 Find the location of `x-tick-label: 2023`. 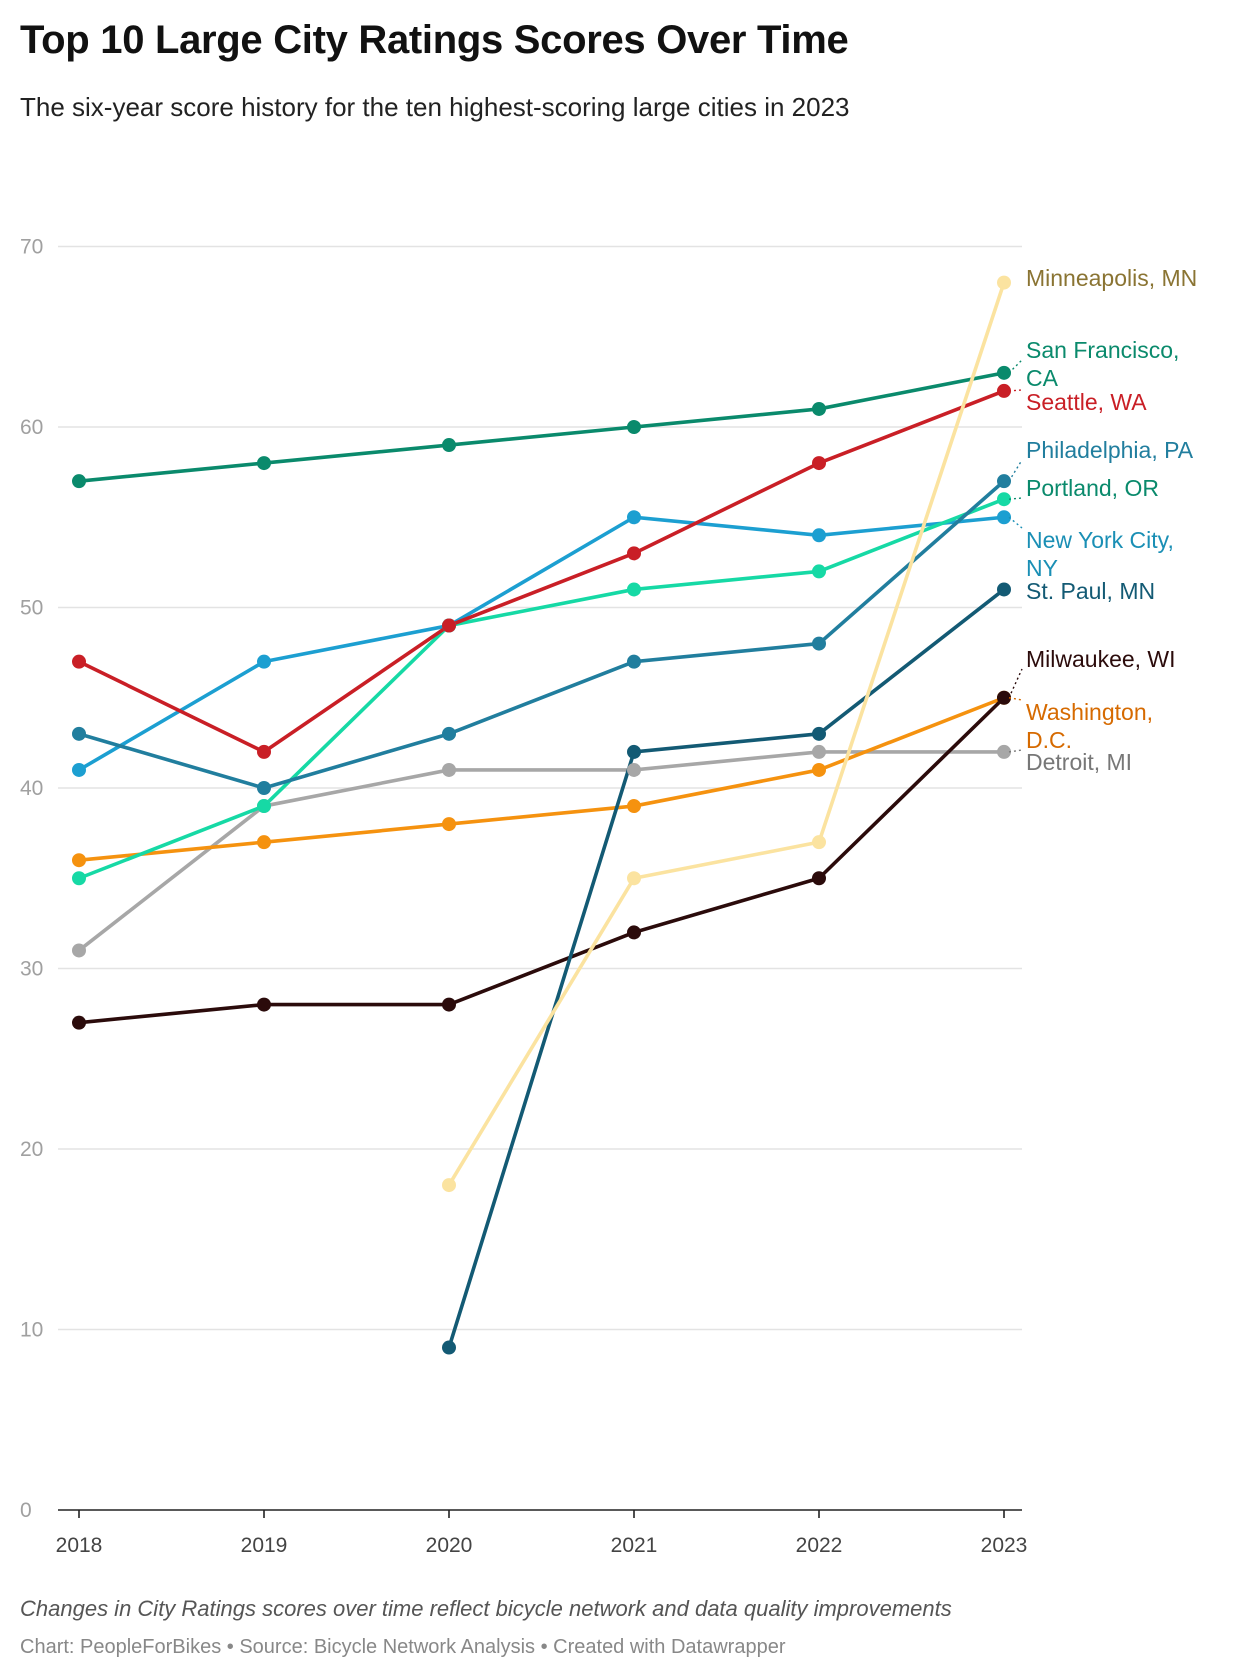

x-tick-label: 2023 is located at coordinates (1004, 1545).